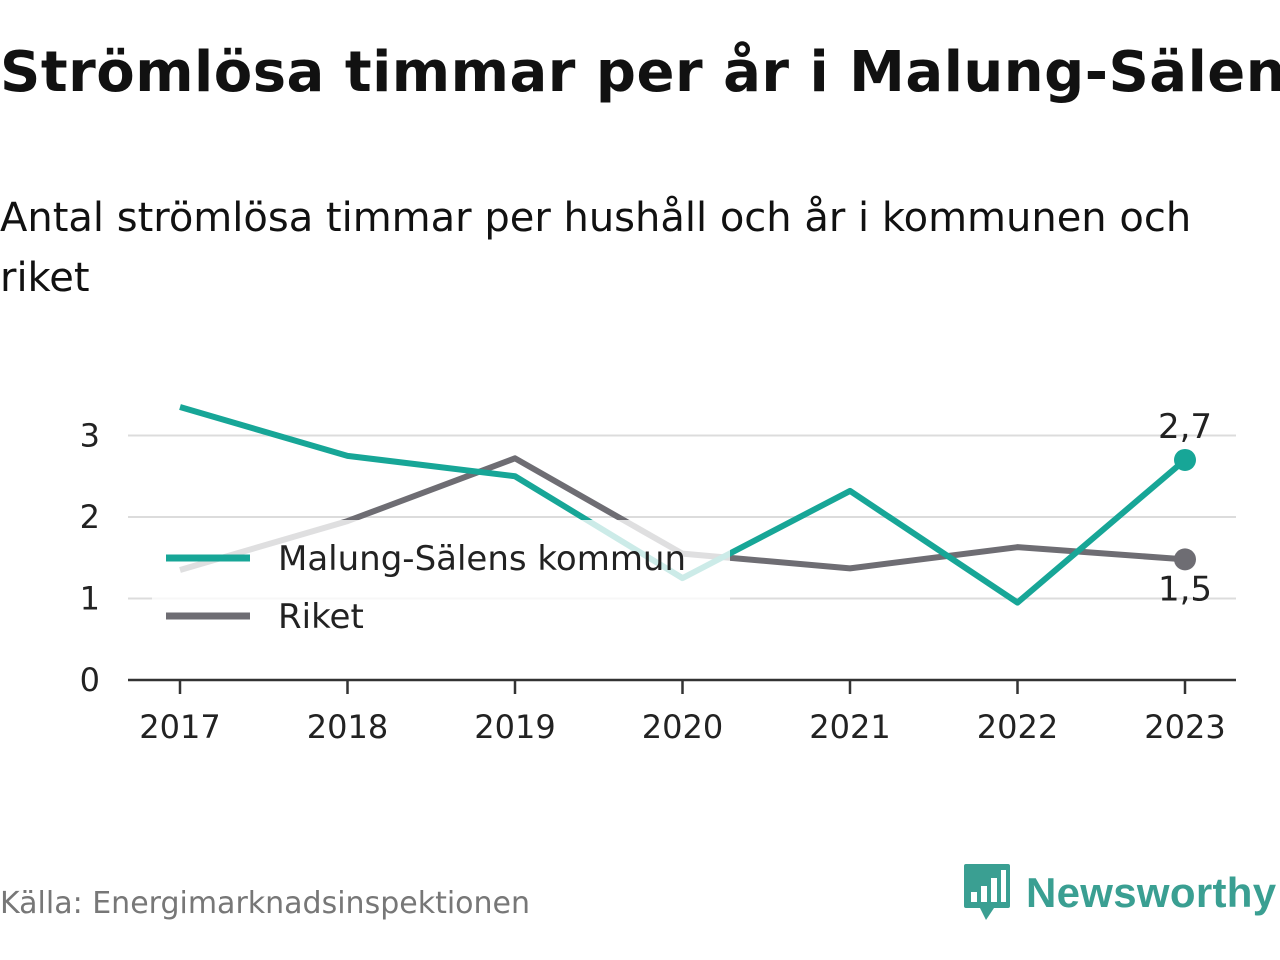  What do you see at coordinates (1151, 892) in the screenshot?
I see `brand-name: Newsworthy` at bounding box center [1151, 892].